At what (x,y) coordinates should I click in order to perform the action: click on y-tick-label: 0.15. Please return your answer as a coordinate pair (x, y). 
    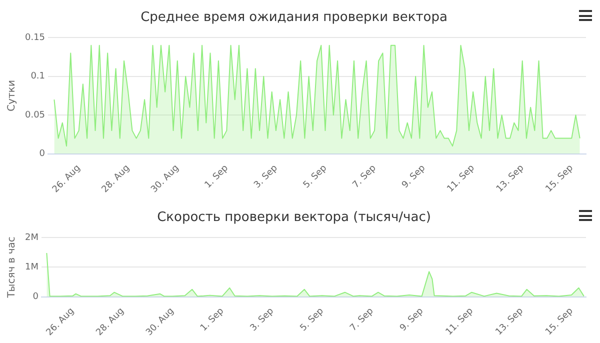
    Looking at the image, I should click on (35, 37).